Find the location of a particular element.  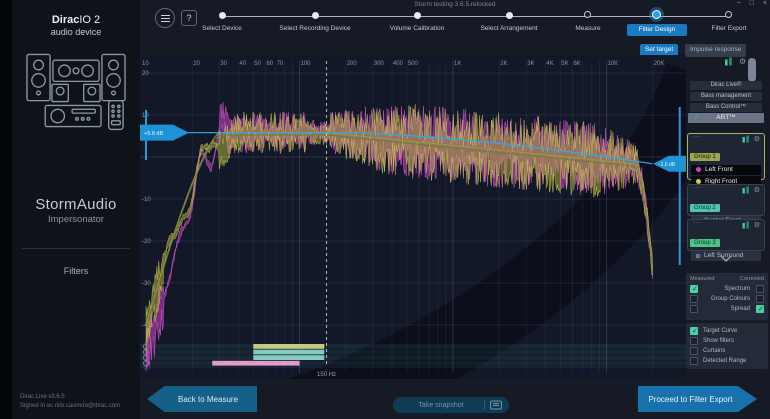

take-snapshot-button: Take snapshot is located at coordinates (451, 405).